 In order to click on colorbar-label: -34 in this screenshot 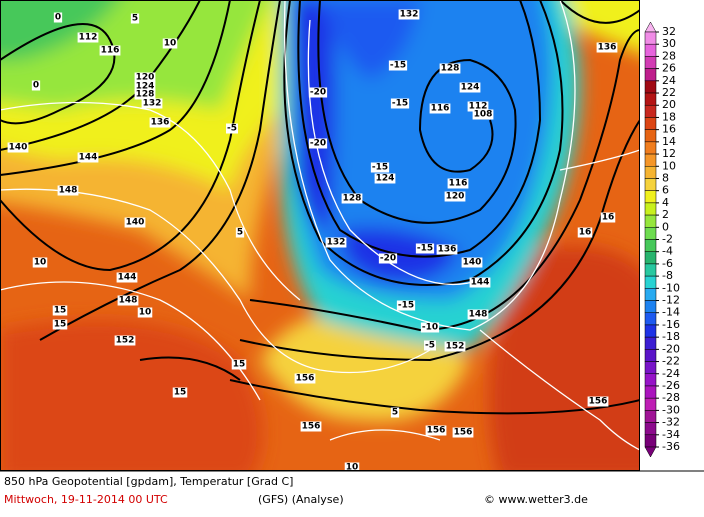, I will do `click(671, 434)`.